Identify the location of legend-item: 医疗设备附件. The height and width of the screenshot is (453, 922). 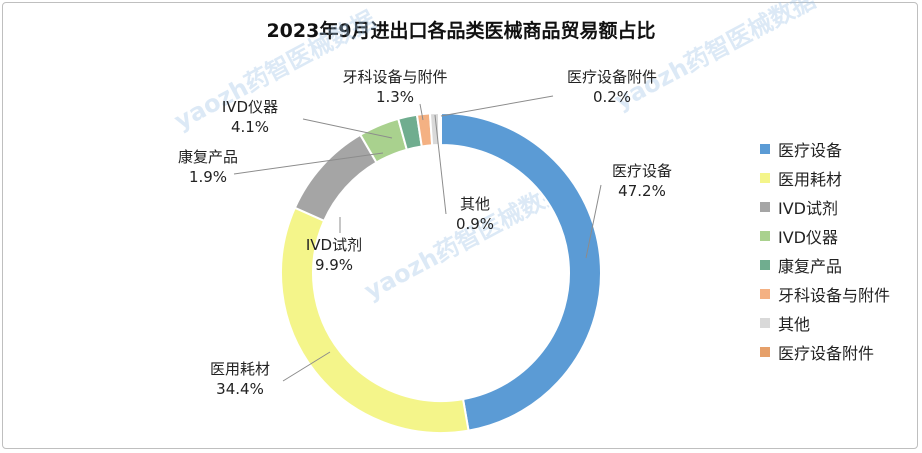
(825, 351).